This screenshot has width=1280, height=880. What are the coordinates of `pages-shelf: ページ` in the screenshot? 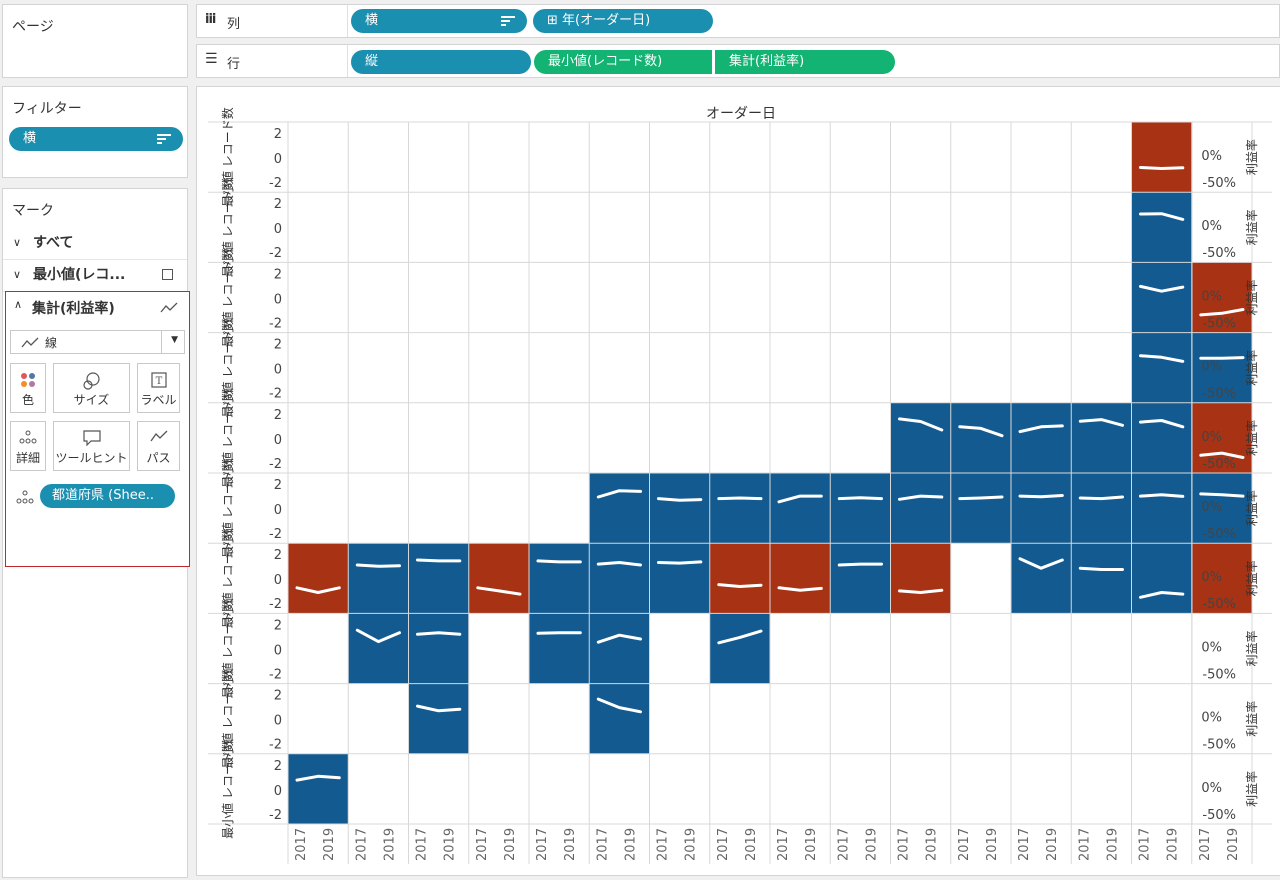 It's located at (95, 41).